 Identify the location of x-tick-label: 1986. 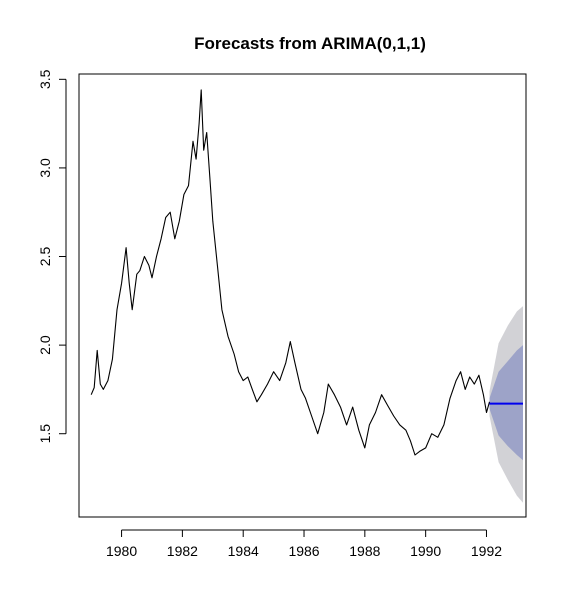
(303, 551).